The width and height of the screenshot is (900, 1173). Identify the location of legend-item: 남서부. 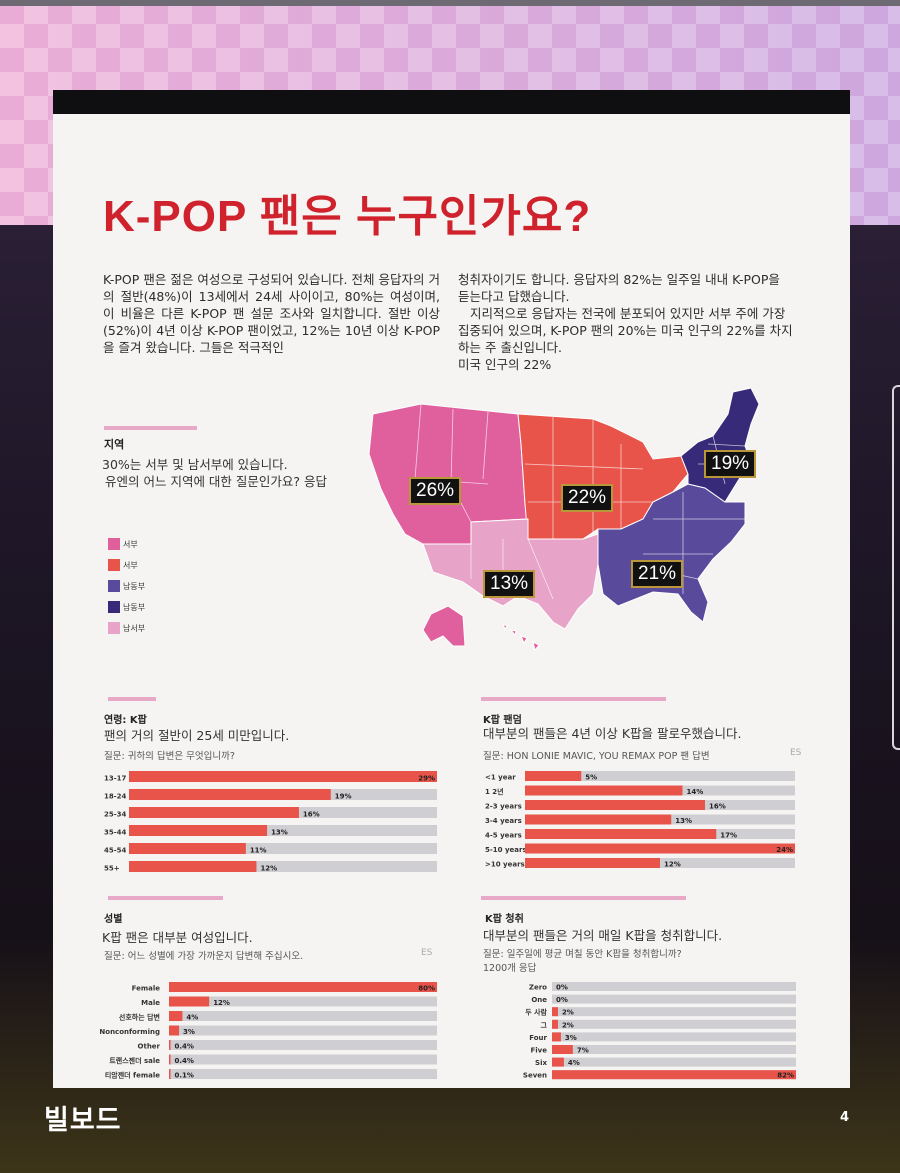
(126, 628).